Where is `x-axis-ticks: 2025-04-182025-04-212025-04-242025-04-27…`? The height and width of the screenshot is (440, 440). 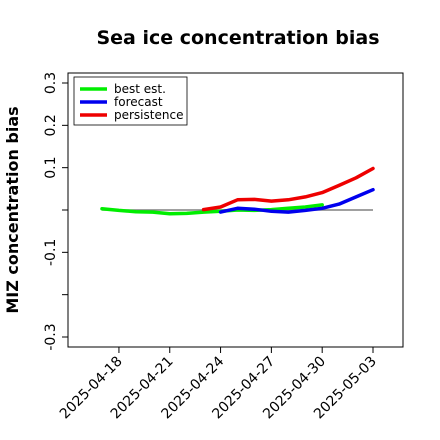 x-axis-ticks: 2025-04-182025-04-212025-04-242025-04-27… is located at coordinates (218, 384).